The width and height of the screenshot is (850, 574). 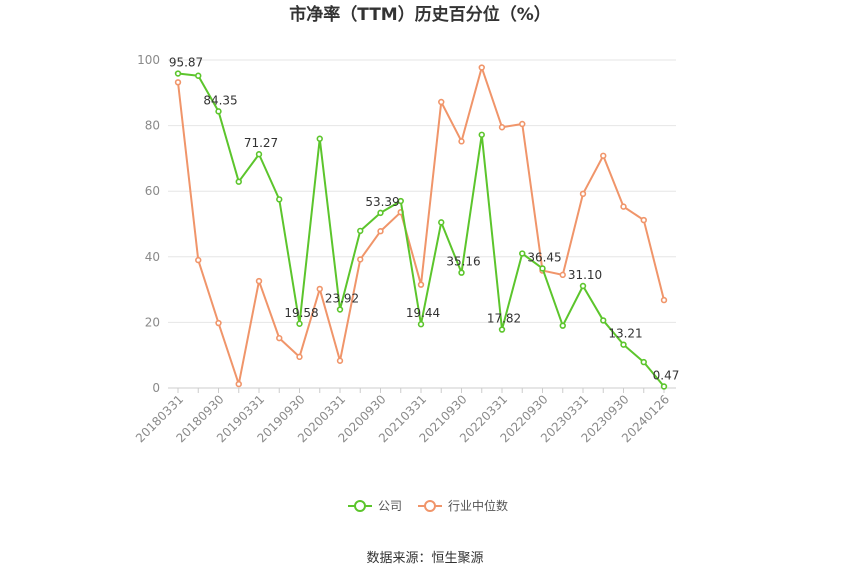 I want to click on y-tick-label: 40, so click(x=152, y=257).